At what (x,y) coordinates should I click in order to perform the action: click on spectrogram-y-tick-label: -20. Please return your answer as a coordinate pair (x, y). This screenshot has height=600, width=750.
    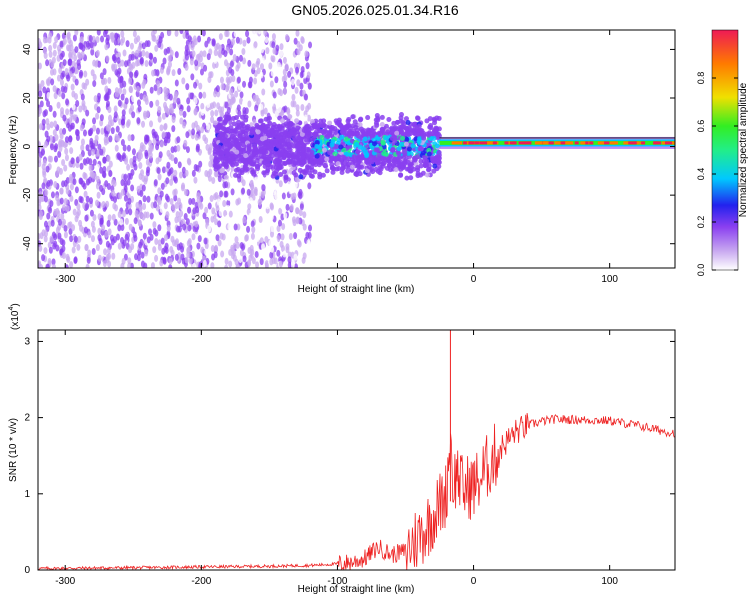
    Looking at the image, I should click on (27, 194).